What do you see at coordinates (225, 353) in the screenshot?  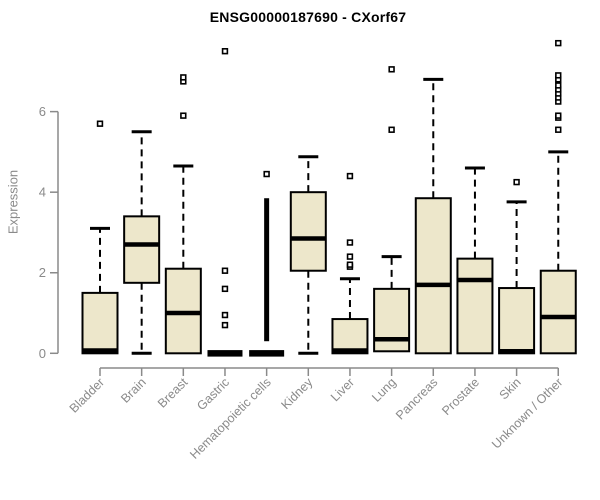 I see `flat-box-gastric` at bounding box center [225, 353].